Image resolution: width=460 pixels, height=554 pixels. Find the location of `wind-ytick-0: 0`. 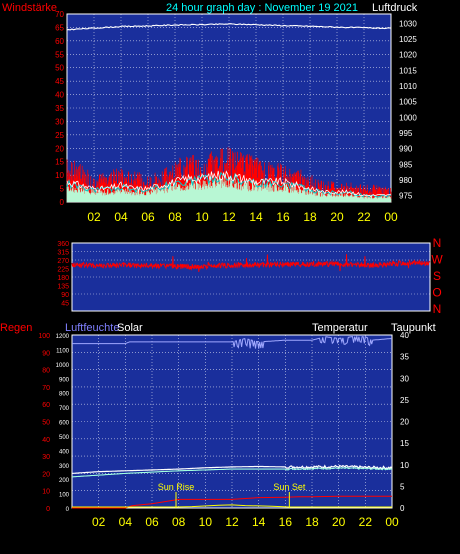

wind-ytick-0: 0 is located at coordinates (62, 202).